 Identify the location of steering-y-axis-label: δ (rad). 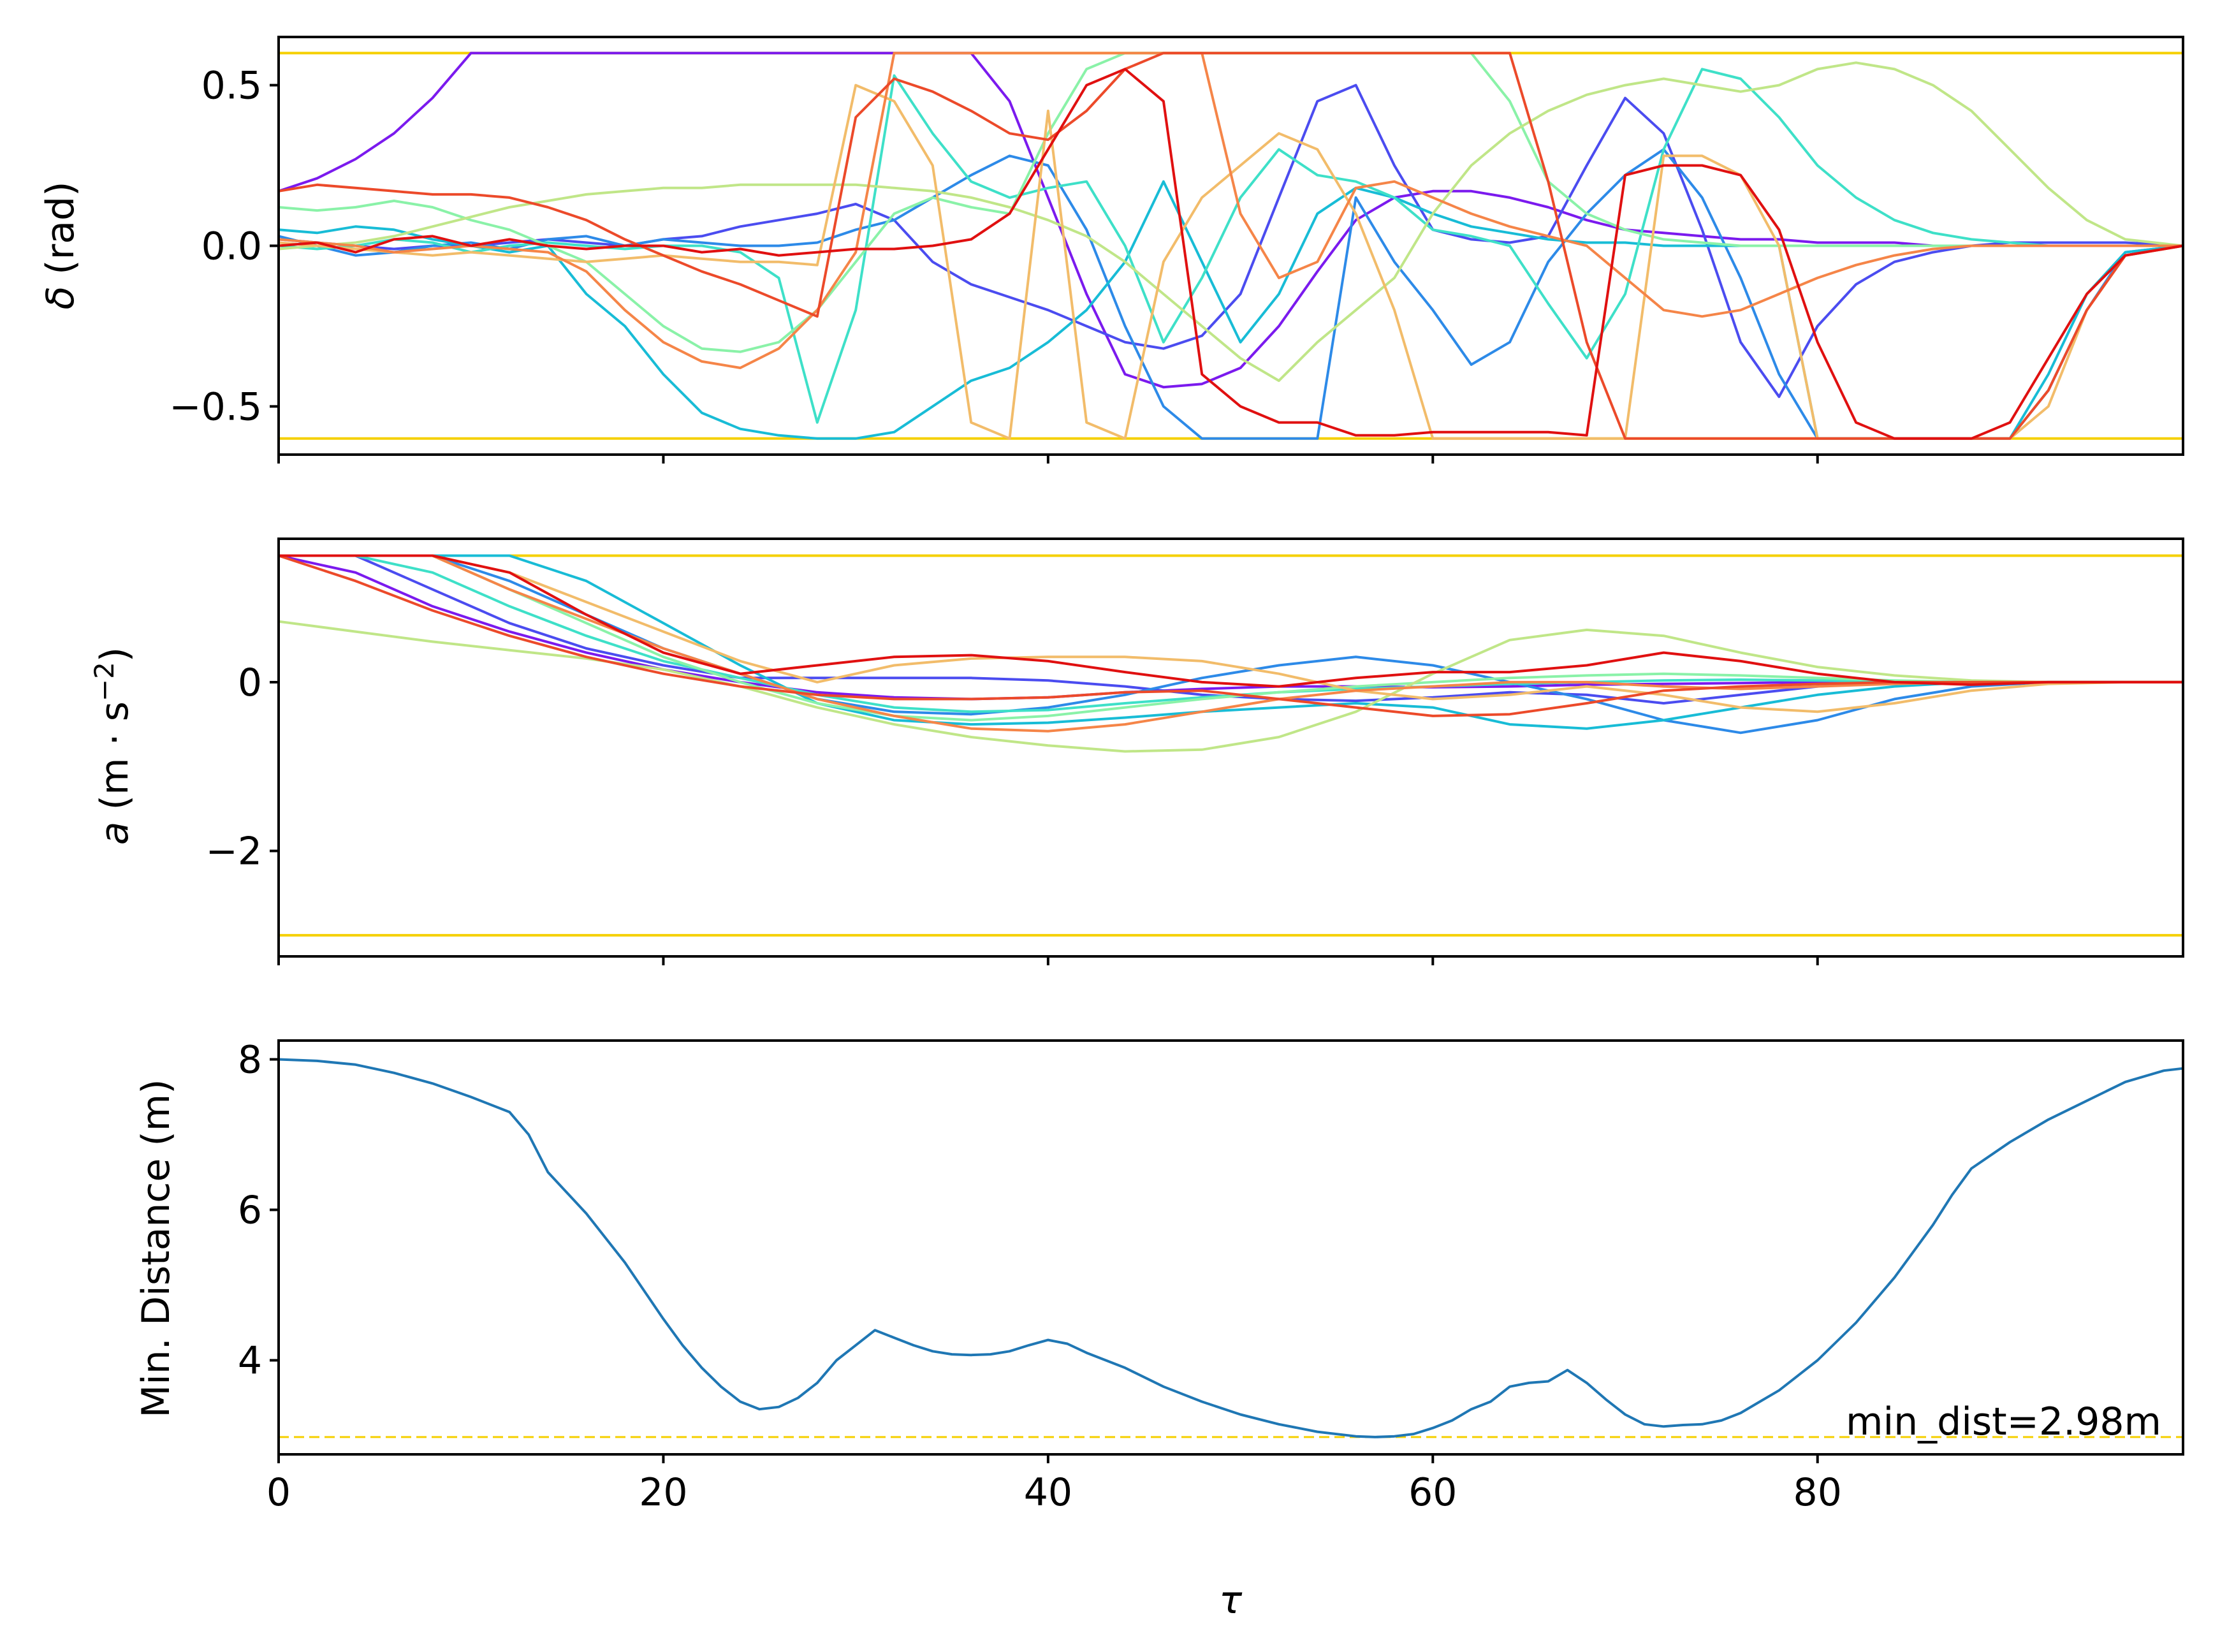
(60, 245).